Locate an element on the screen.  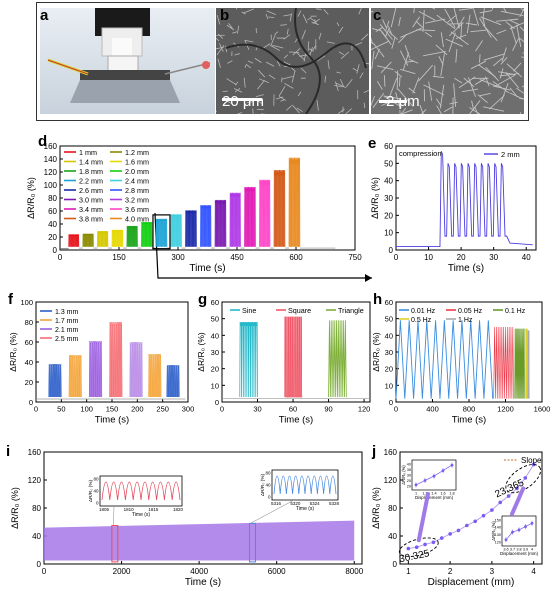
d-legend-label: 1 mm is located at coordinates (88, 152).